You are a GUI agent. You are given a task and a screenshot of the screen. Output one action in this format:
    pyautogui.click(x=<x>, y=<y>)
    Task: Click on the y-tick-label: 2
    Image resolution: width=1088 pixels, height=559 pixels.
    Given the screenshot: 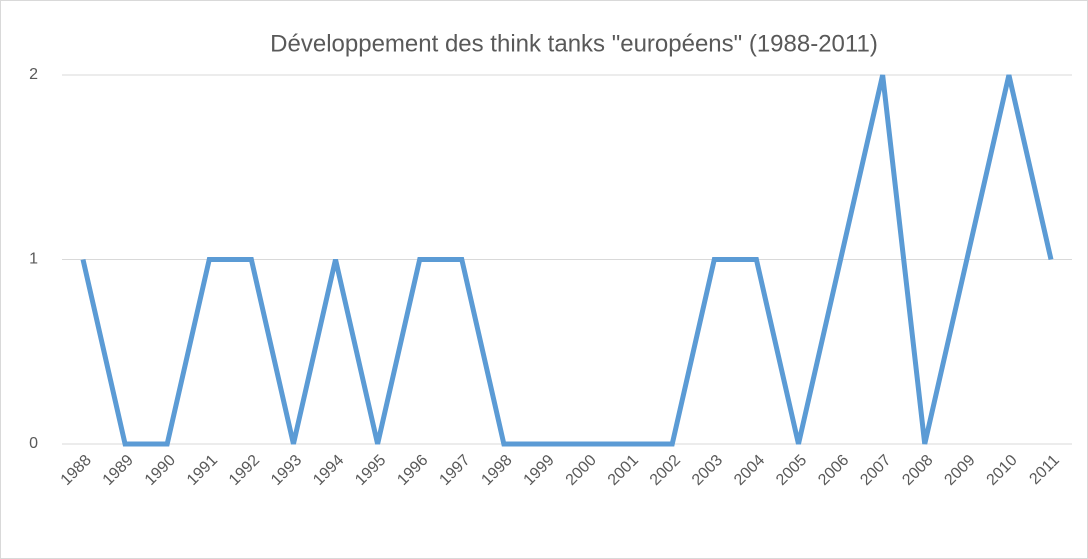 What is the action you would take?
    pyautogui.click(x=33, y=74)
    